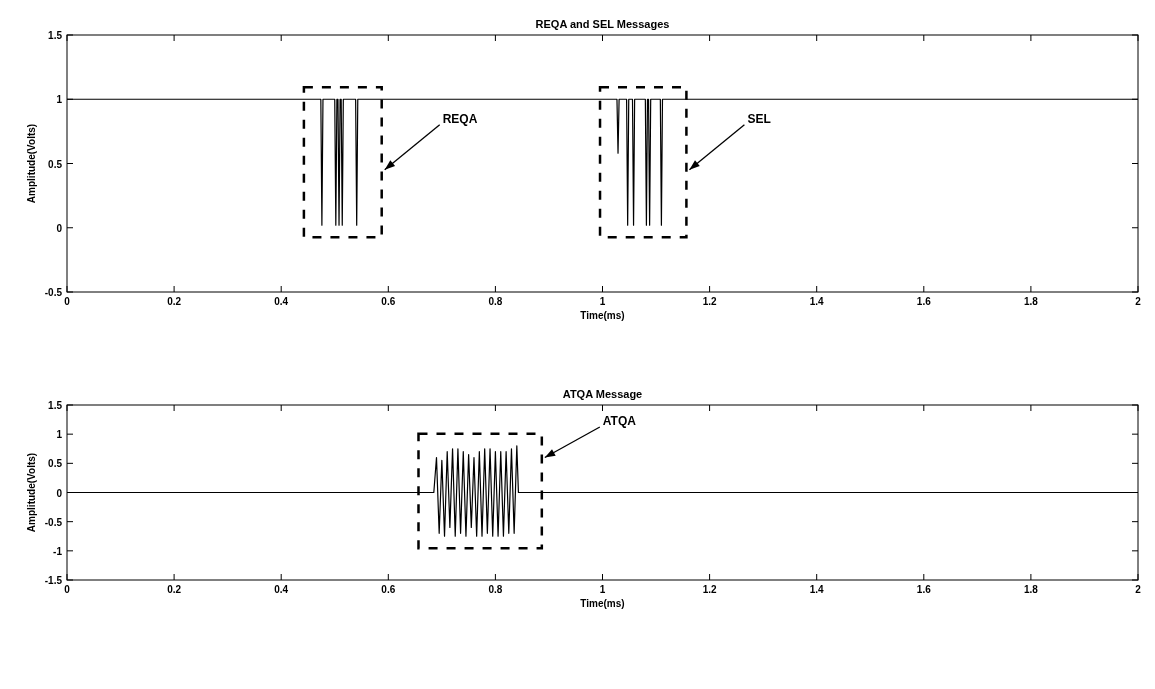 The image size is (1155, 689). Describe the element at coordinates (460, 118) in the screenshot. I see `annotation: REQA` at that location.